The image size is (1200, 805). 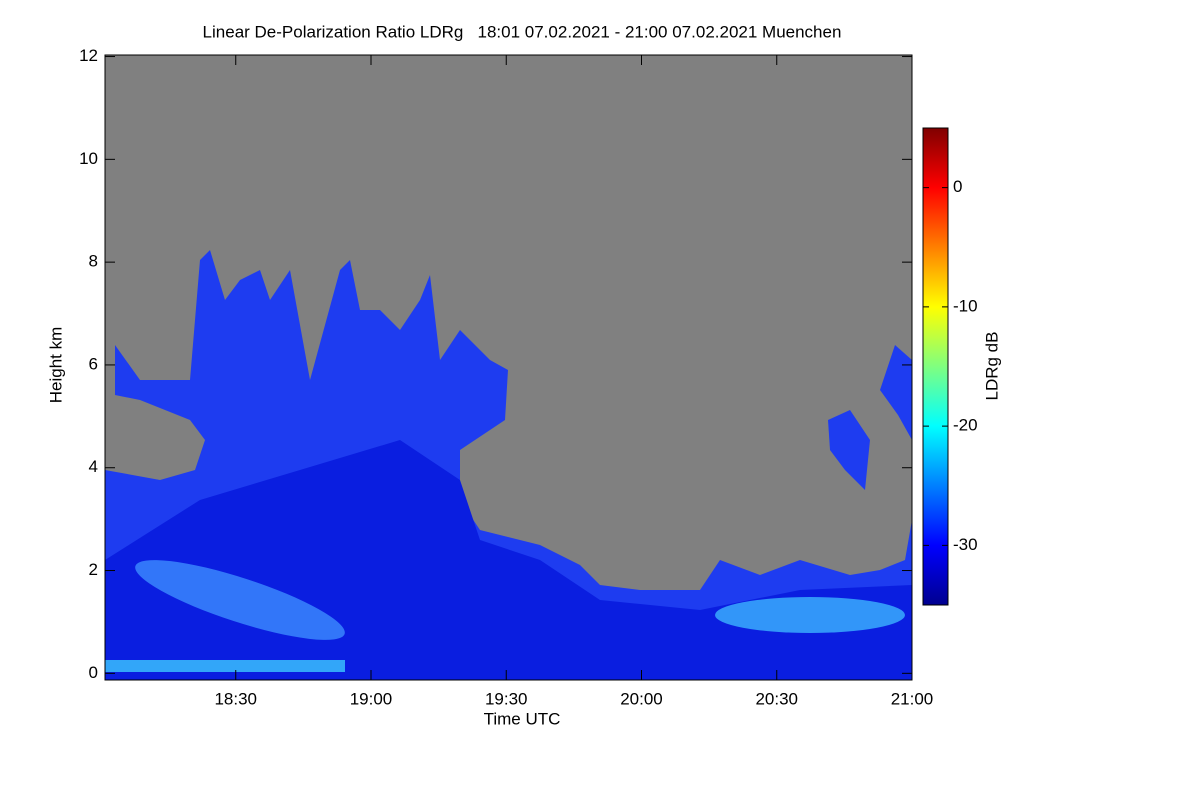 I want to click on x-axis-label: Time UTC, so click(x=522, y=718).